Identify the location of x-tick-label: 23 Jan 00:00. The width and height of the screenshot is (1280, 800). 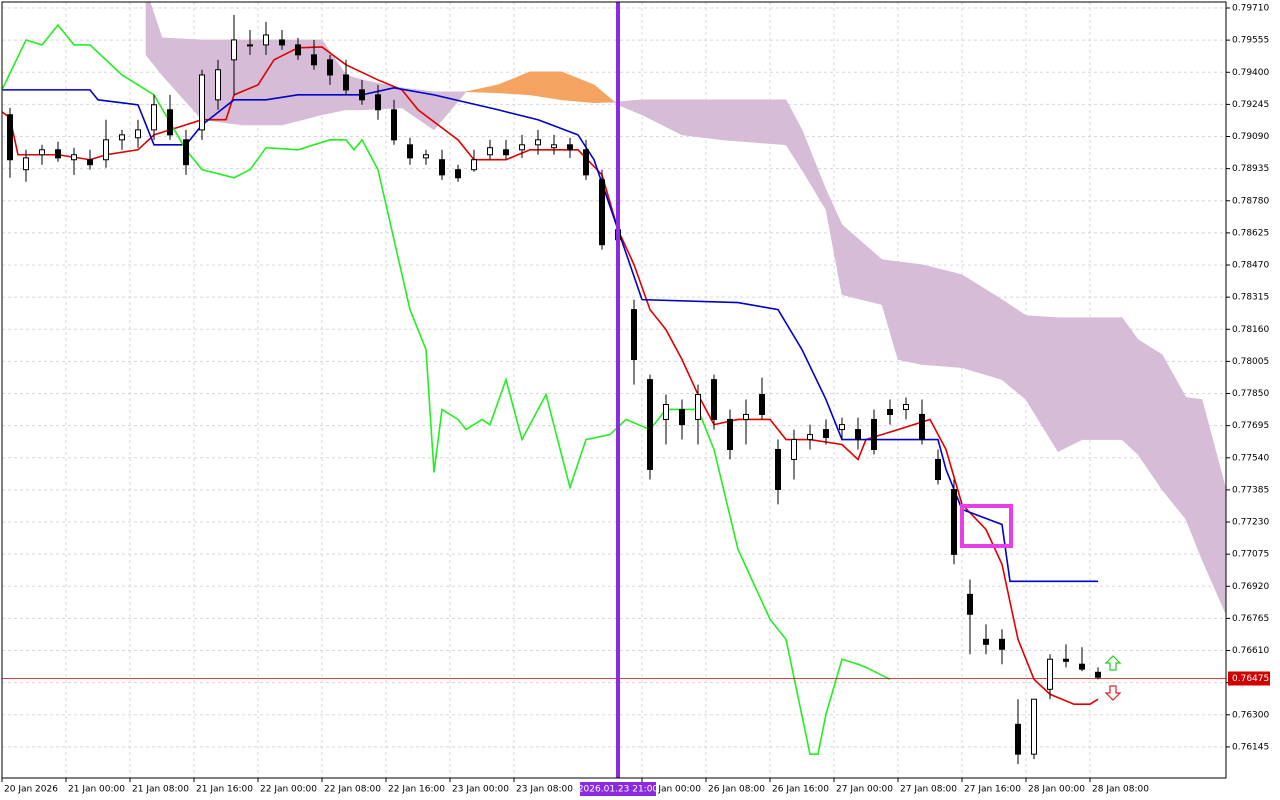
(480, 790).